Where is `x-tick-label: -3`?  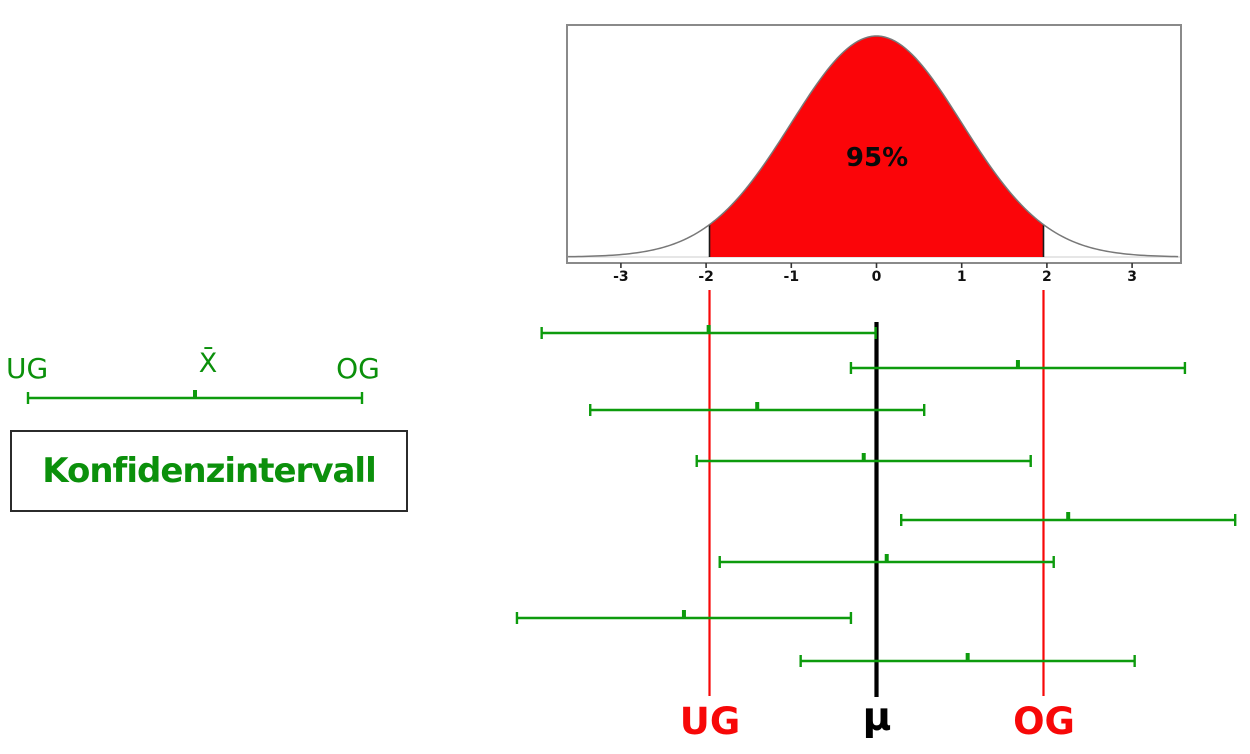
x-tick-label: -3 is located at coordinates (621, 277).